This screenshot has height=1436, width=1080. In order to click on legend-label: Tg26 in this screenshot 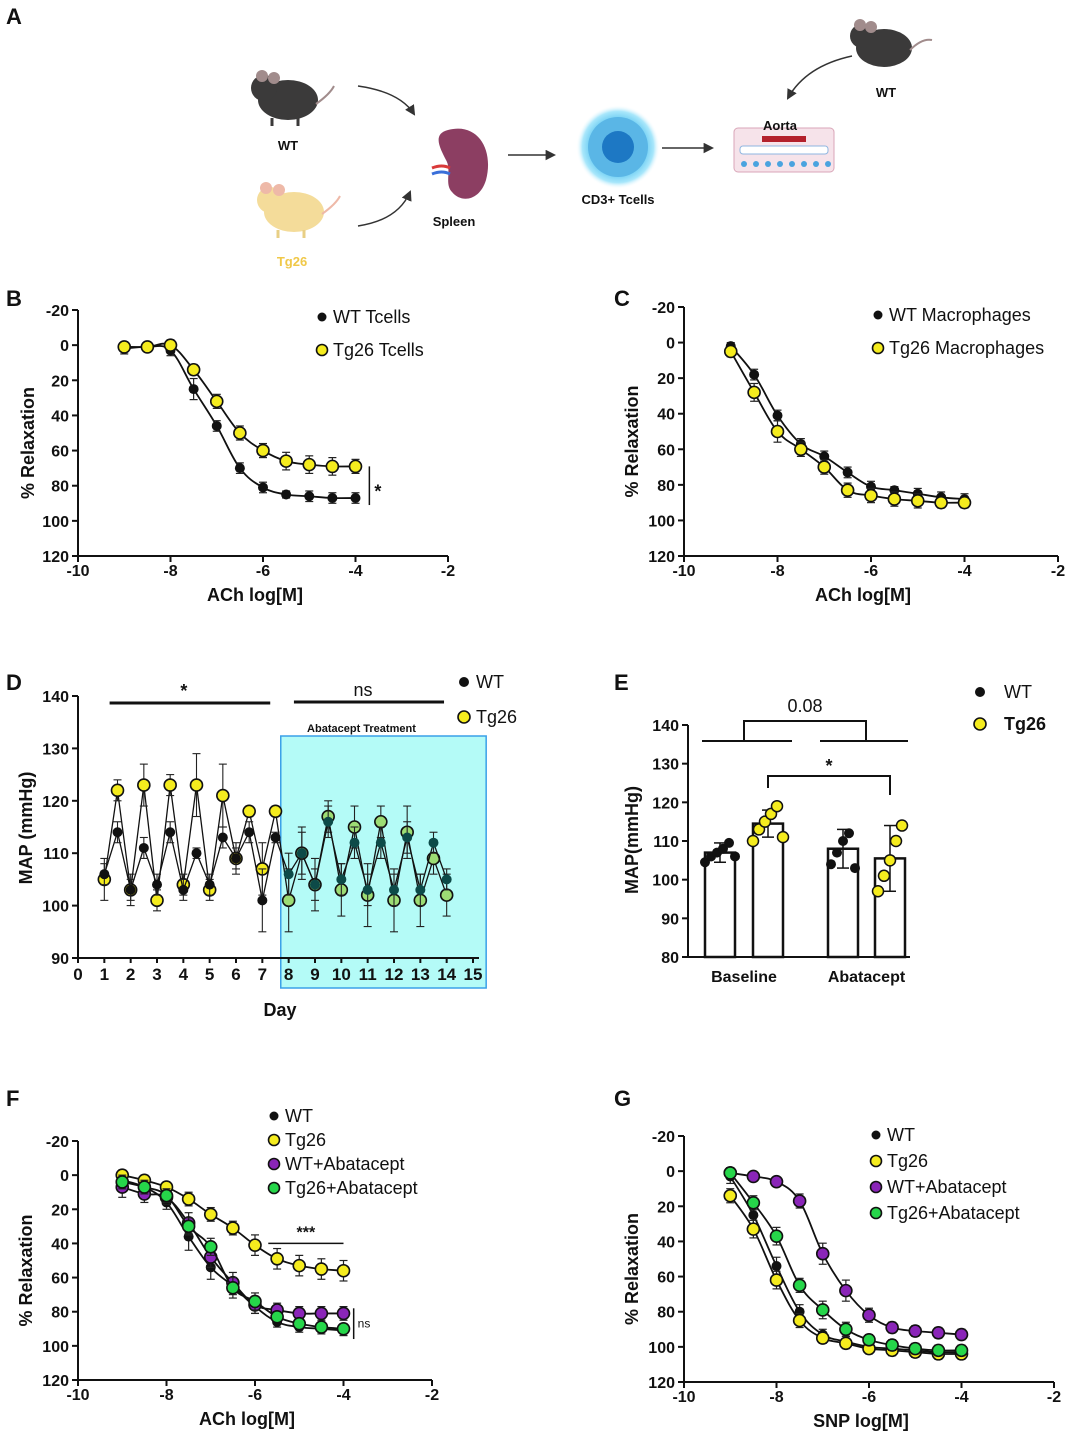, I will do `click(305, 1140)`.